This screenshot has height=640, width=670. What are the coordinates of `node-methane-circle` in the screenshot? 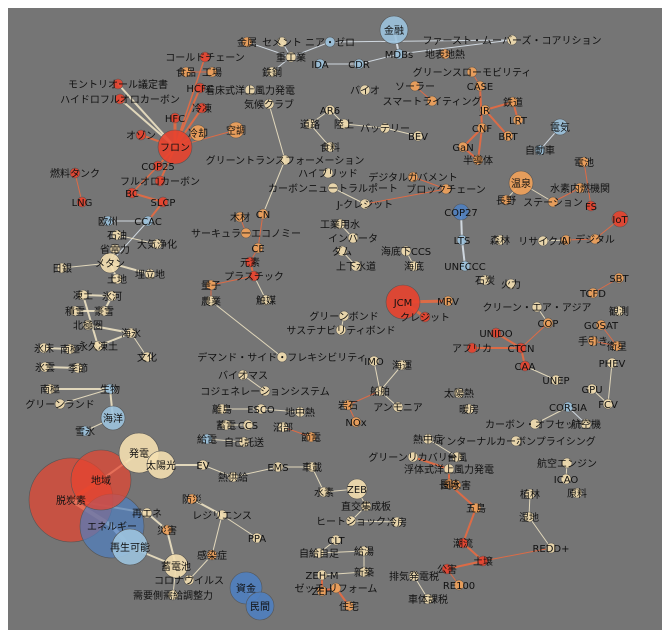 It's located at (110, 263).